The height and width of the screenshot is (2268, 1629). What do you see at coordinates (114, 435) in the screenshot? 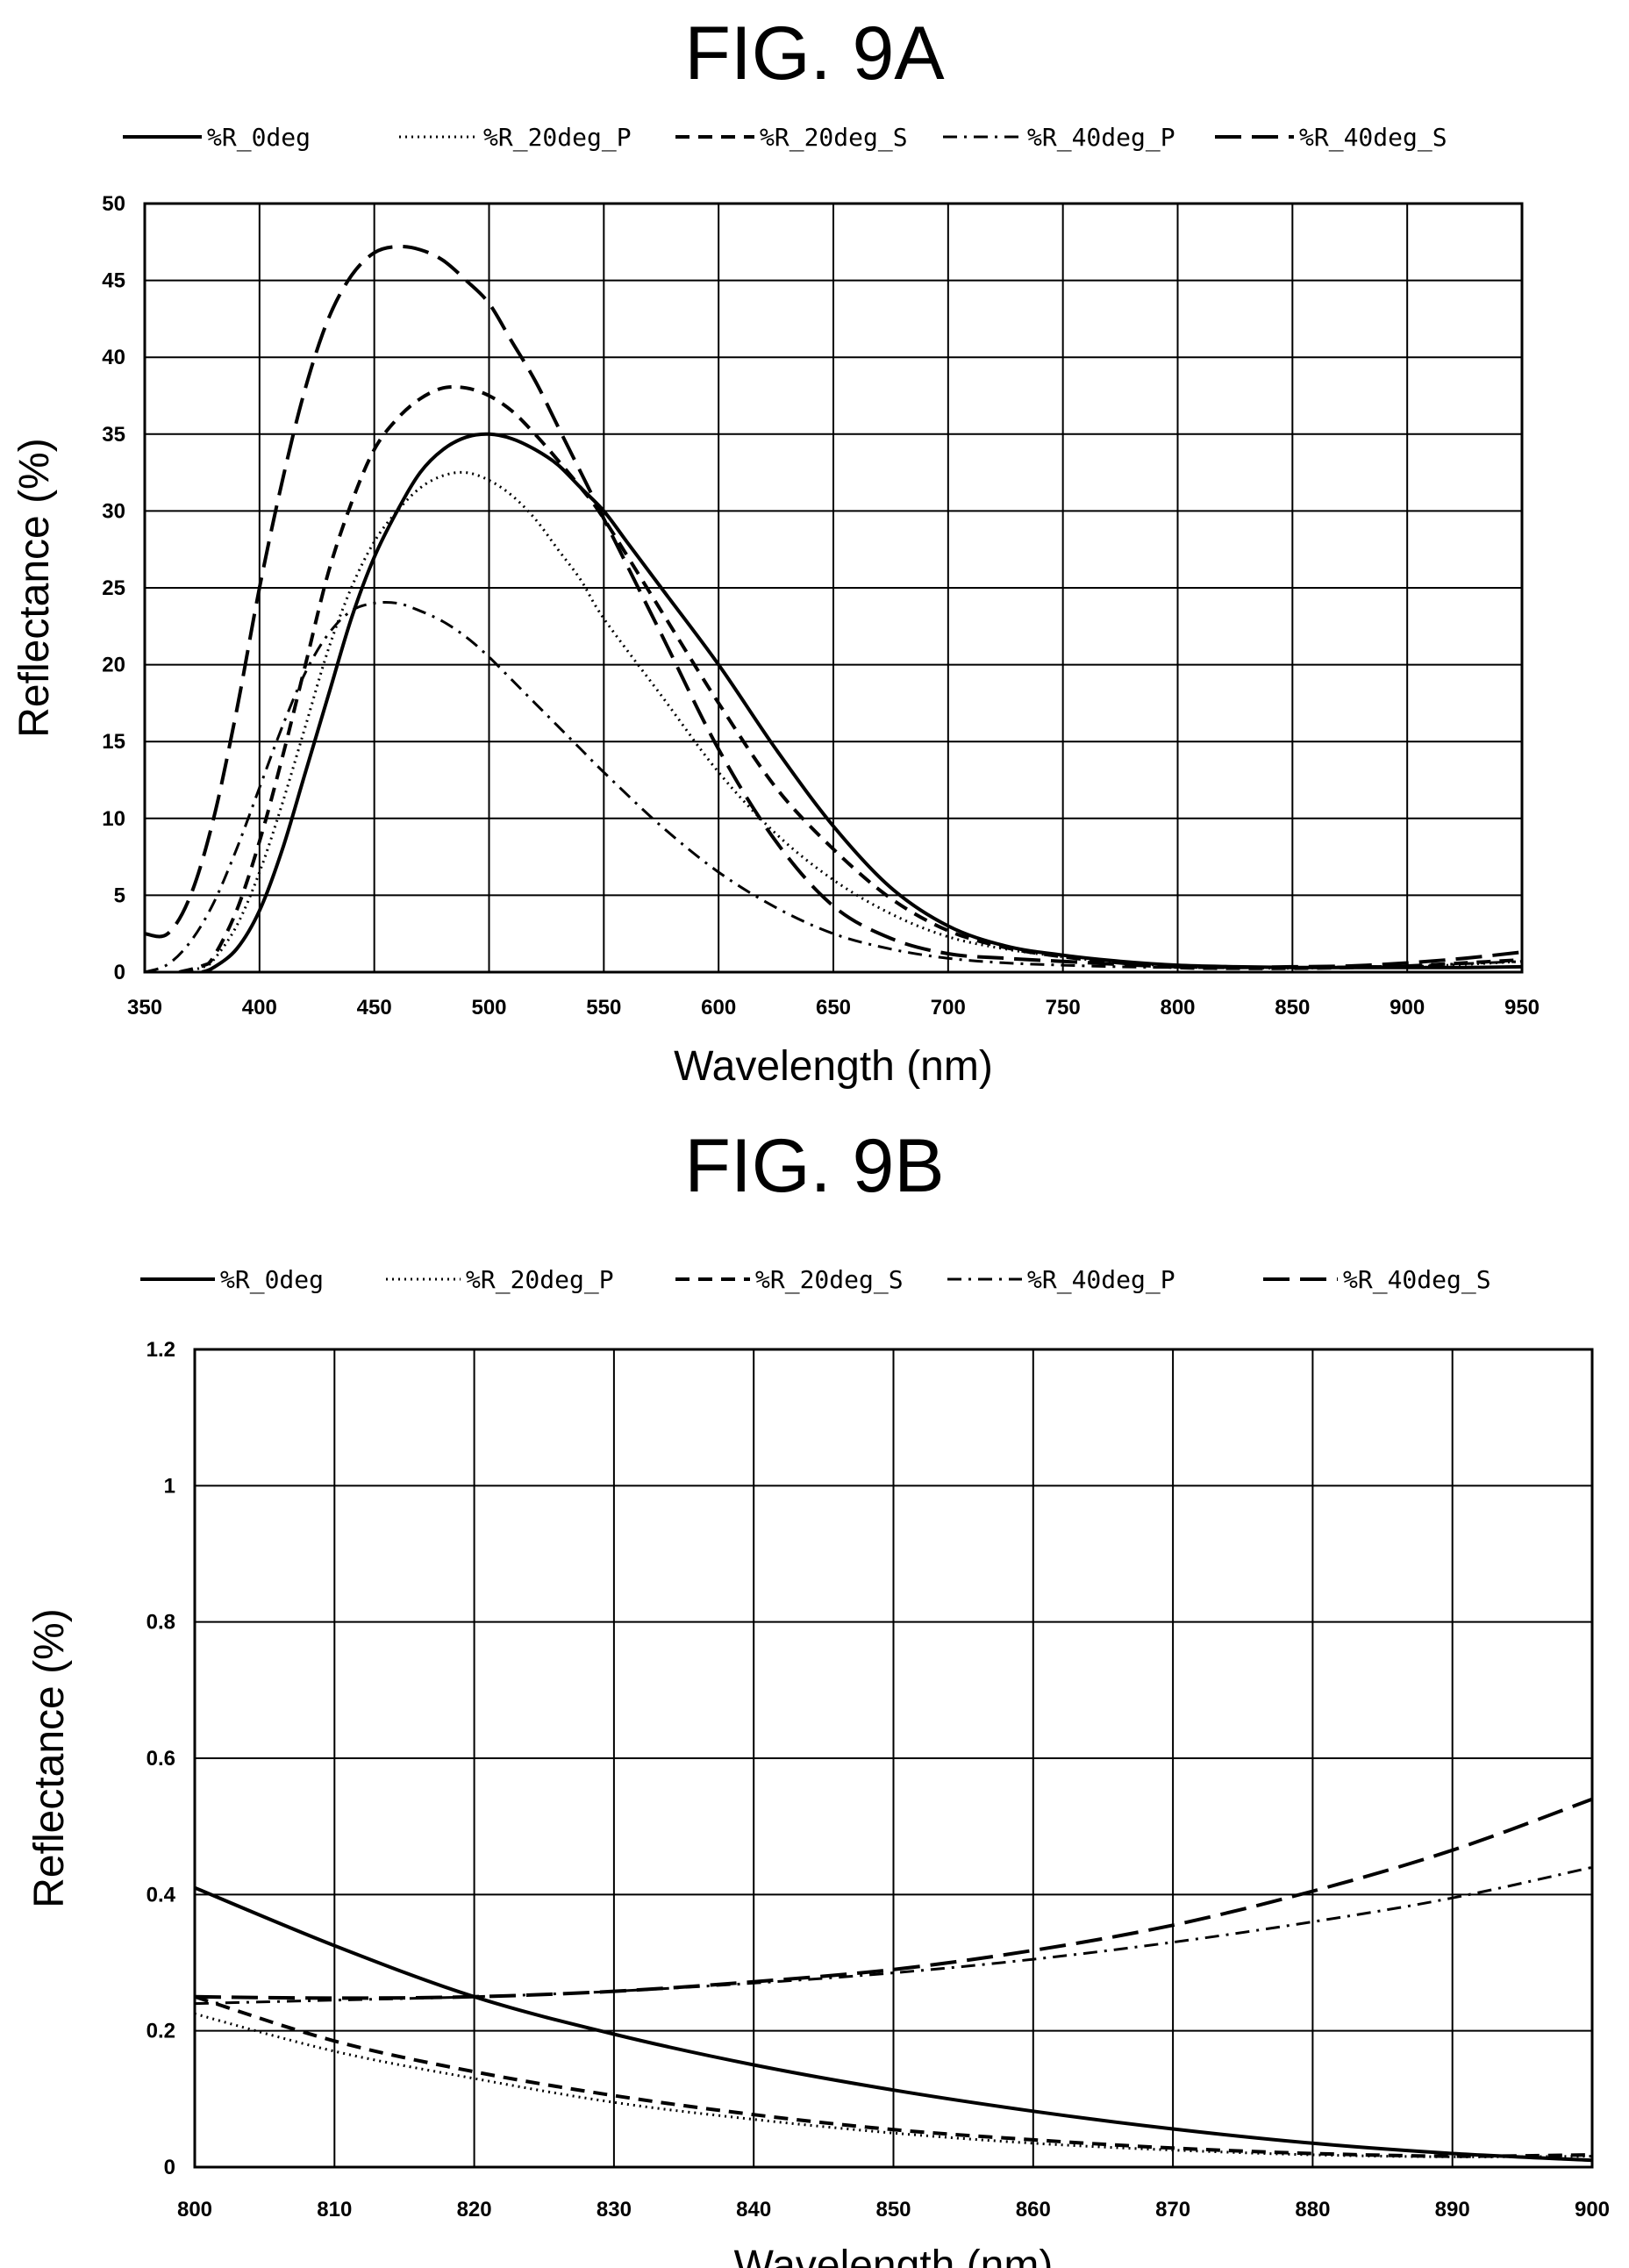
I see `y-tick-label: 35` at bounding box center [114, 435].